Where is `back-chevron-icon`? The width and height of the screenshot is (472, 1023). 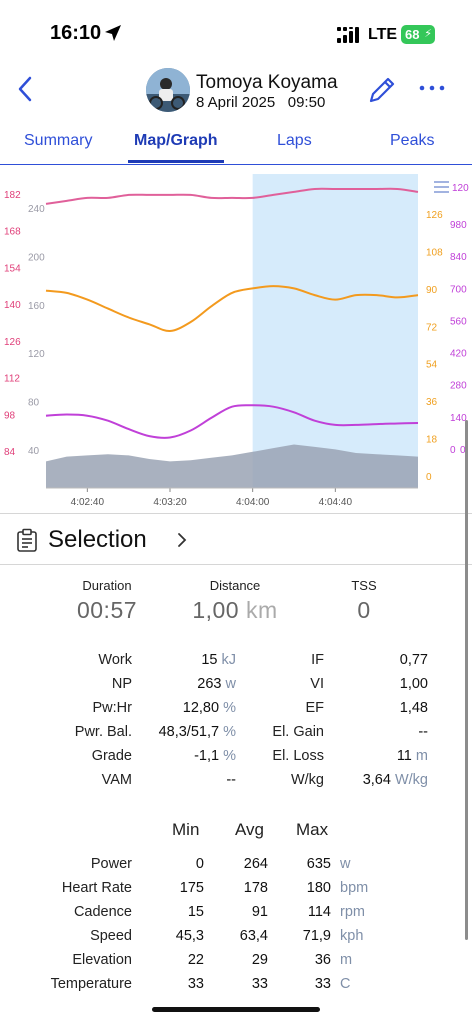 back-chevron-icon is located at coordinates (26, 89).